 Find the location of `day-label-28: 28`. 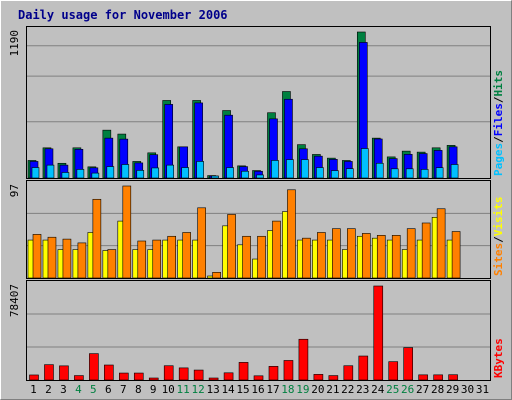

day-label-28: 28 is located at coordinates (437, 389).